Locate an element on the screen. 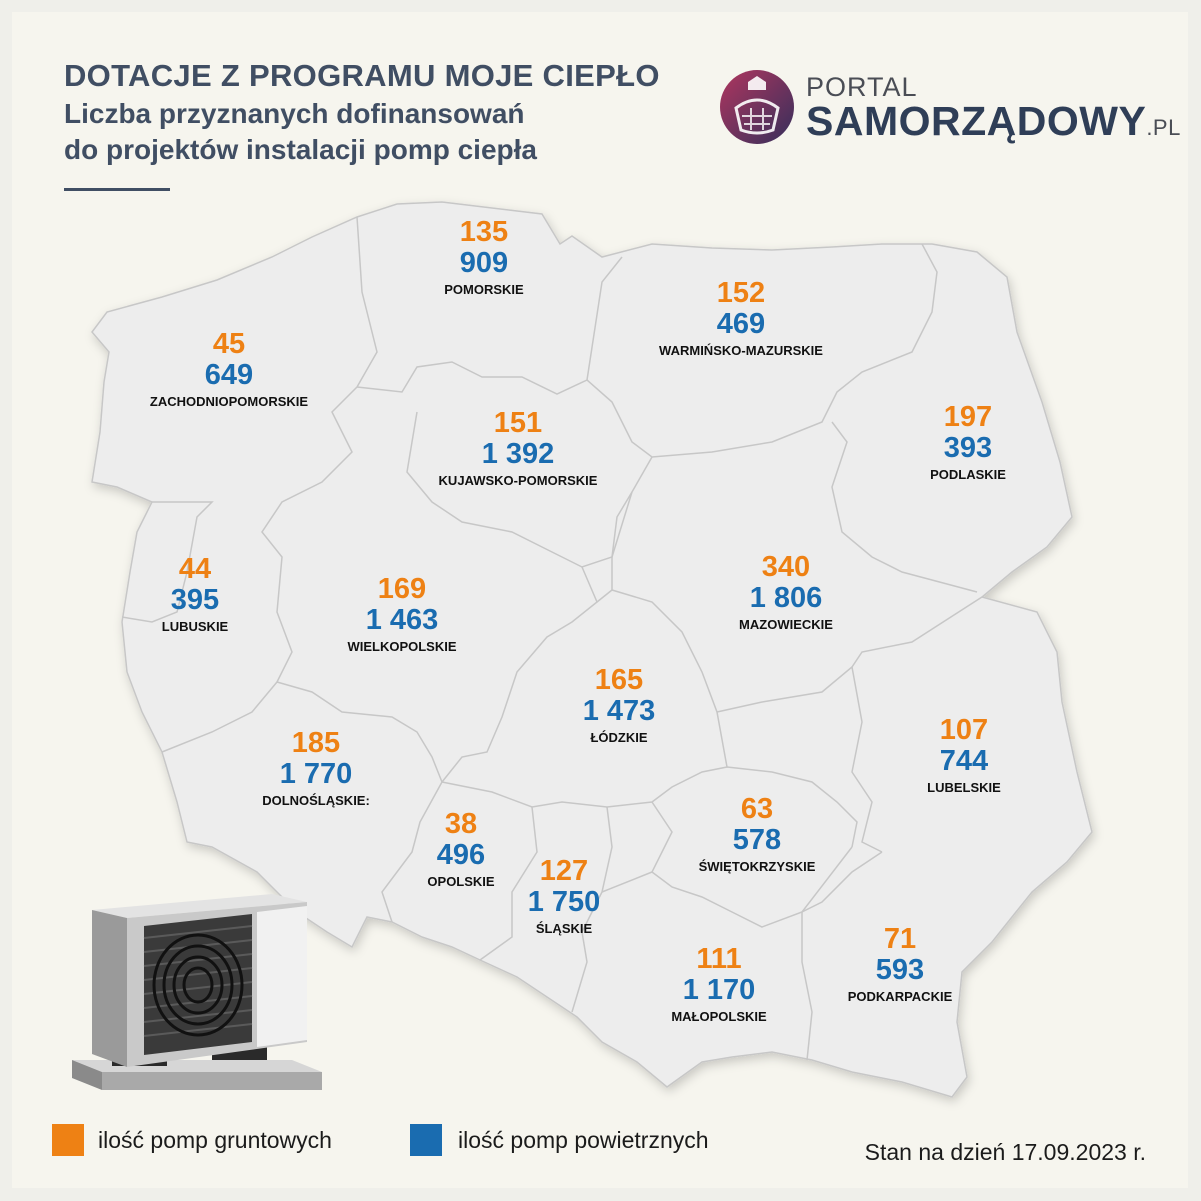  air-pump-count: 1 463 is located at coordinates (402, 620).